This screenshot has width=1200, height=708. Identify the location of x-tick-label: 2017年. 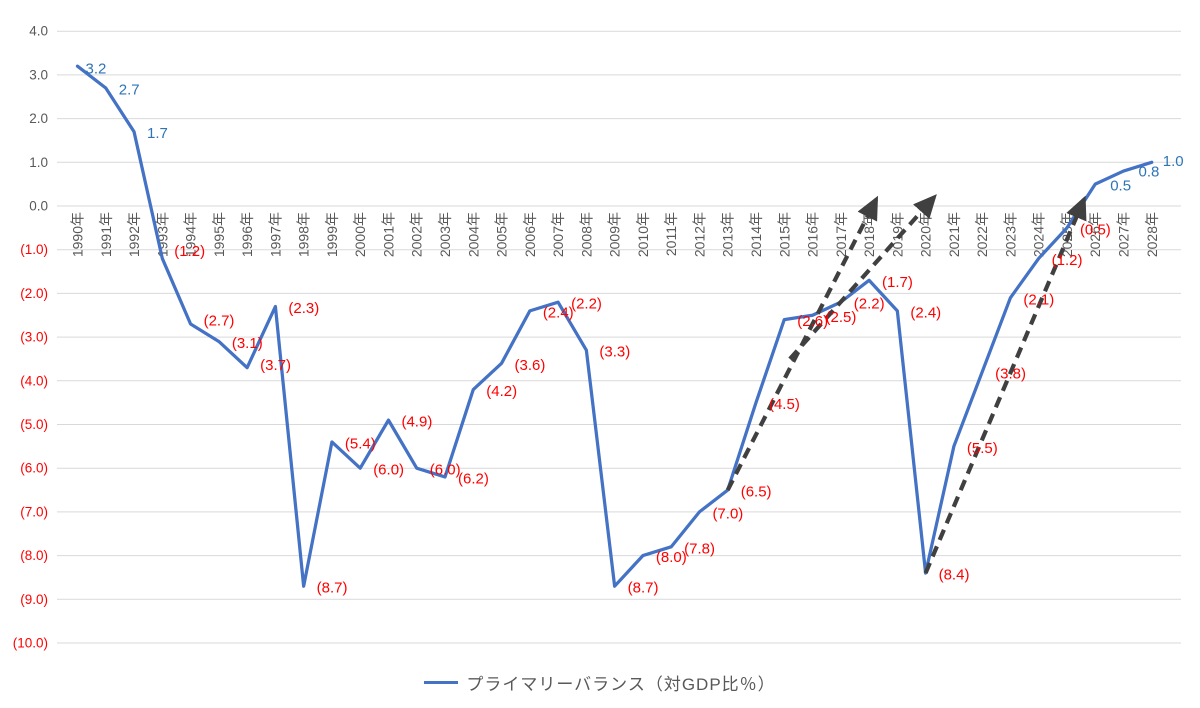
(841, 234).